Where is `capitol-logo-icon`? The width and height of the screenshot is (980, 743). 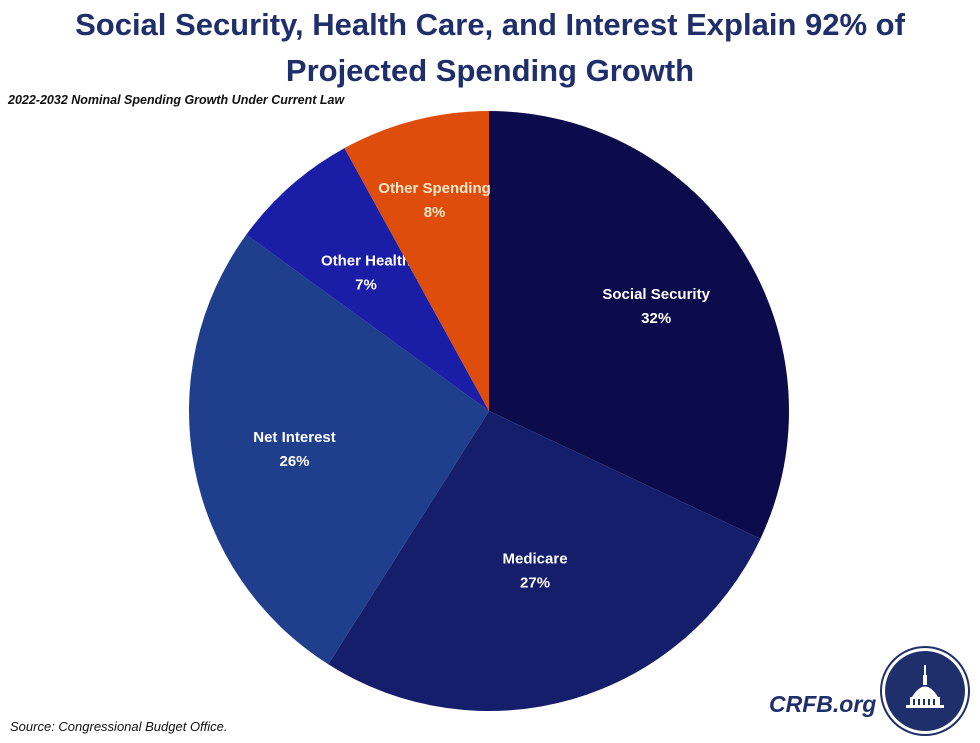 capitol-logo-icon is located at coordinates (925, 691).